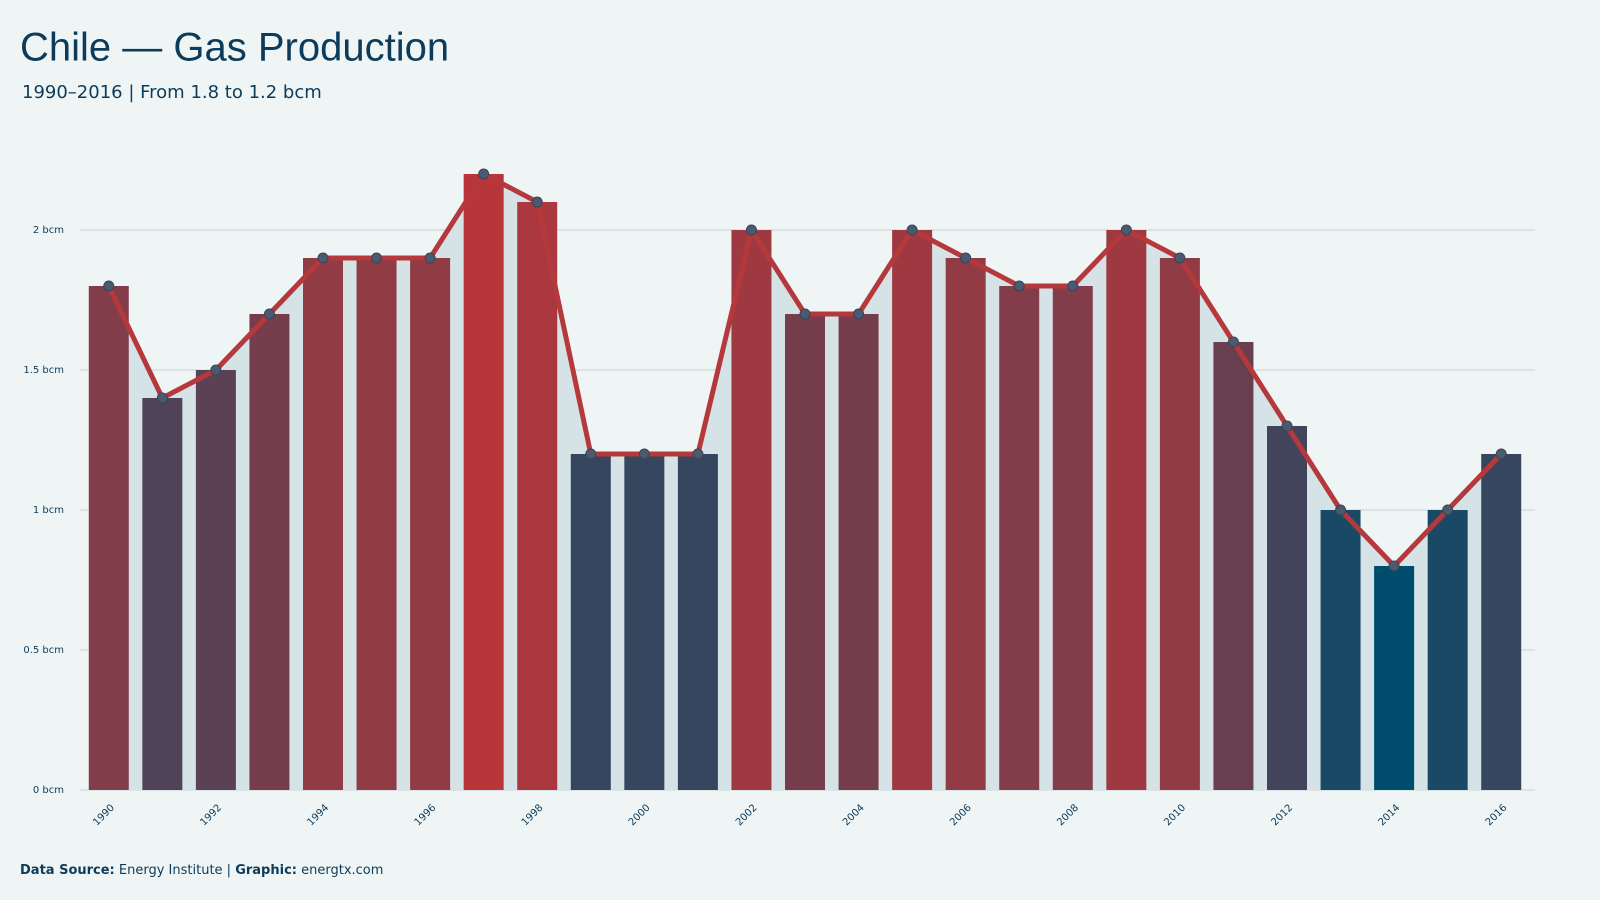 The image size is (1600, 900). What do you see at coordinates (48, 230) in the screenshot?
I see `y-tick-label: 2 bcm` at bounding box center [48, 230].